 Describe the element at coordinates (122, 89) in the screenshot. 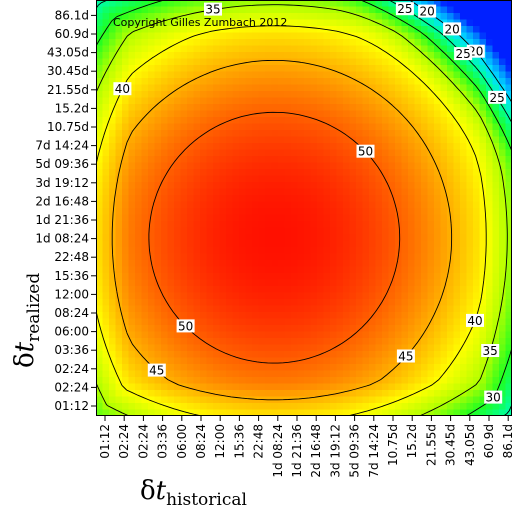

I see `contour-label-40: 40` at that location.